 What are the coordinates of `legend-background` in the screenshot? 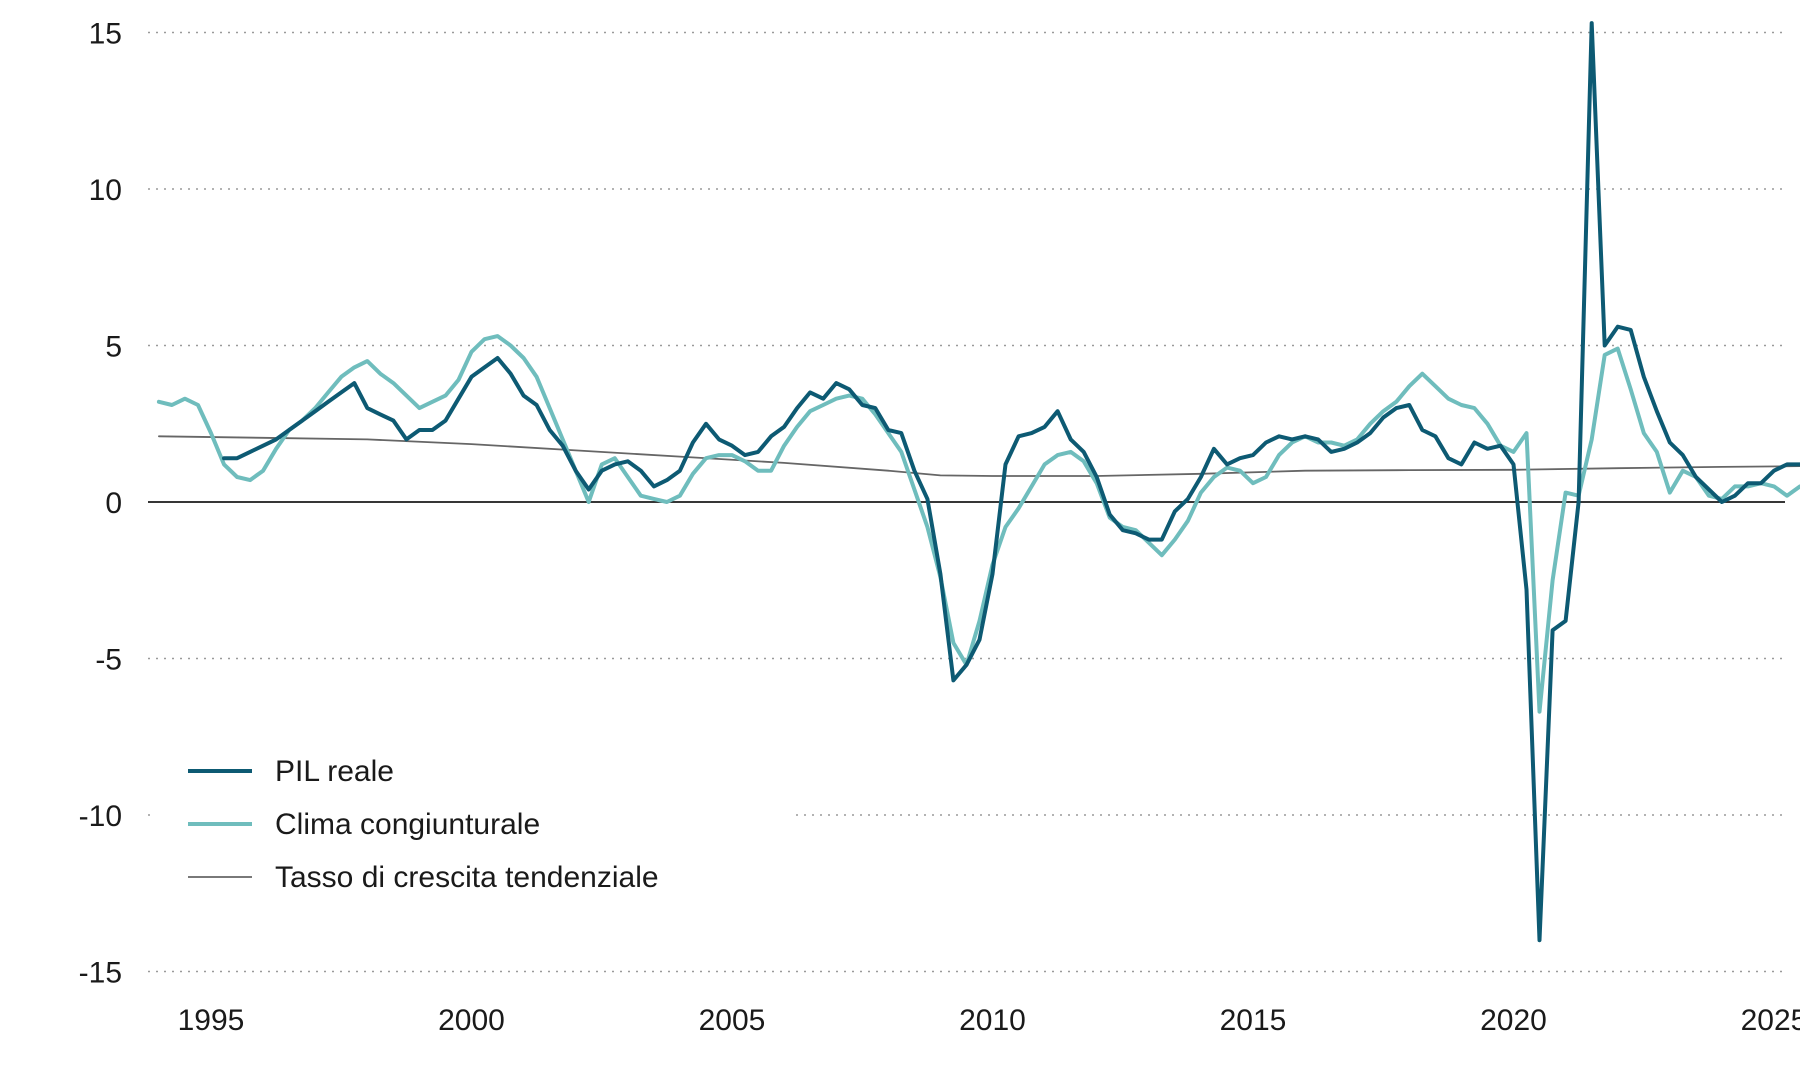 It's located at (470, 832).